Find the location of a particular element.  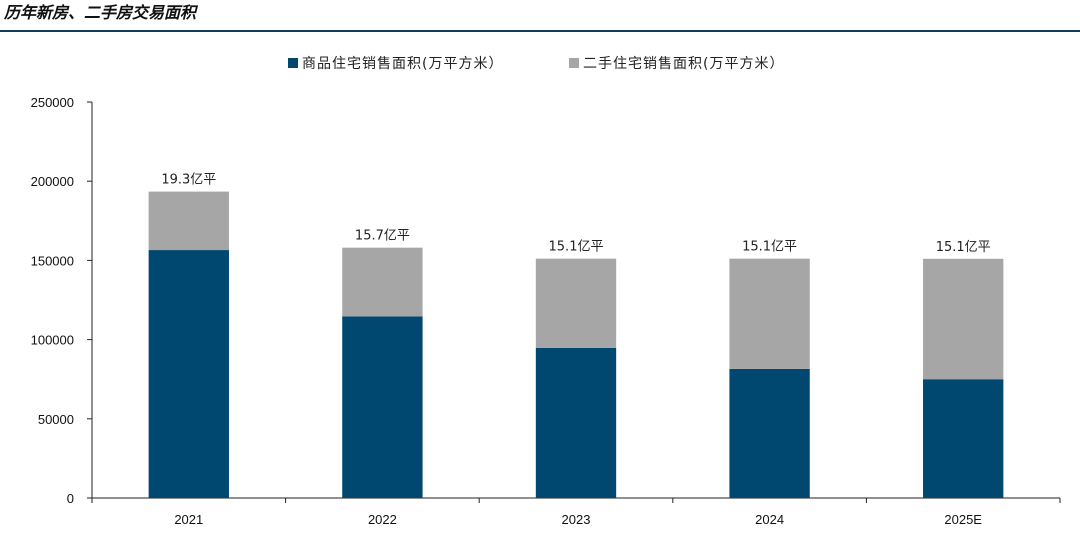

total-label-2023: 15.1亿平 is located at coordinates (576, 247).